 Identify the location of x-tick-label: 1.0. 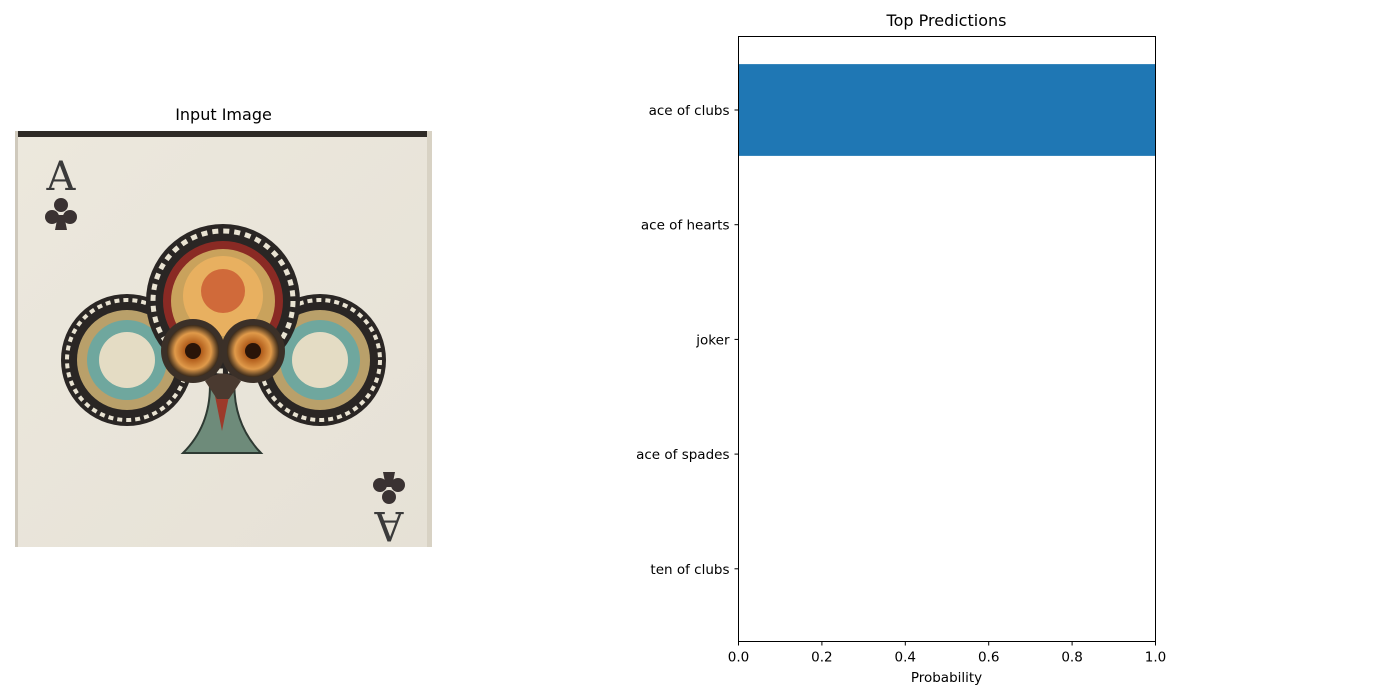
(1155, 658).